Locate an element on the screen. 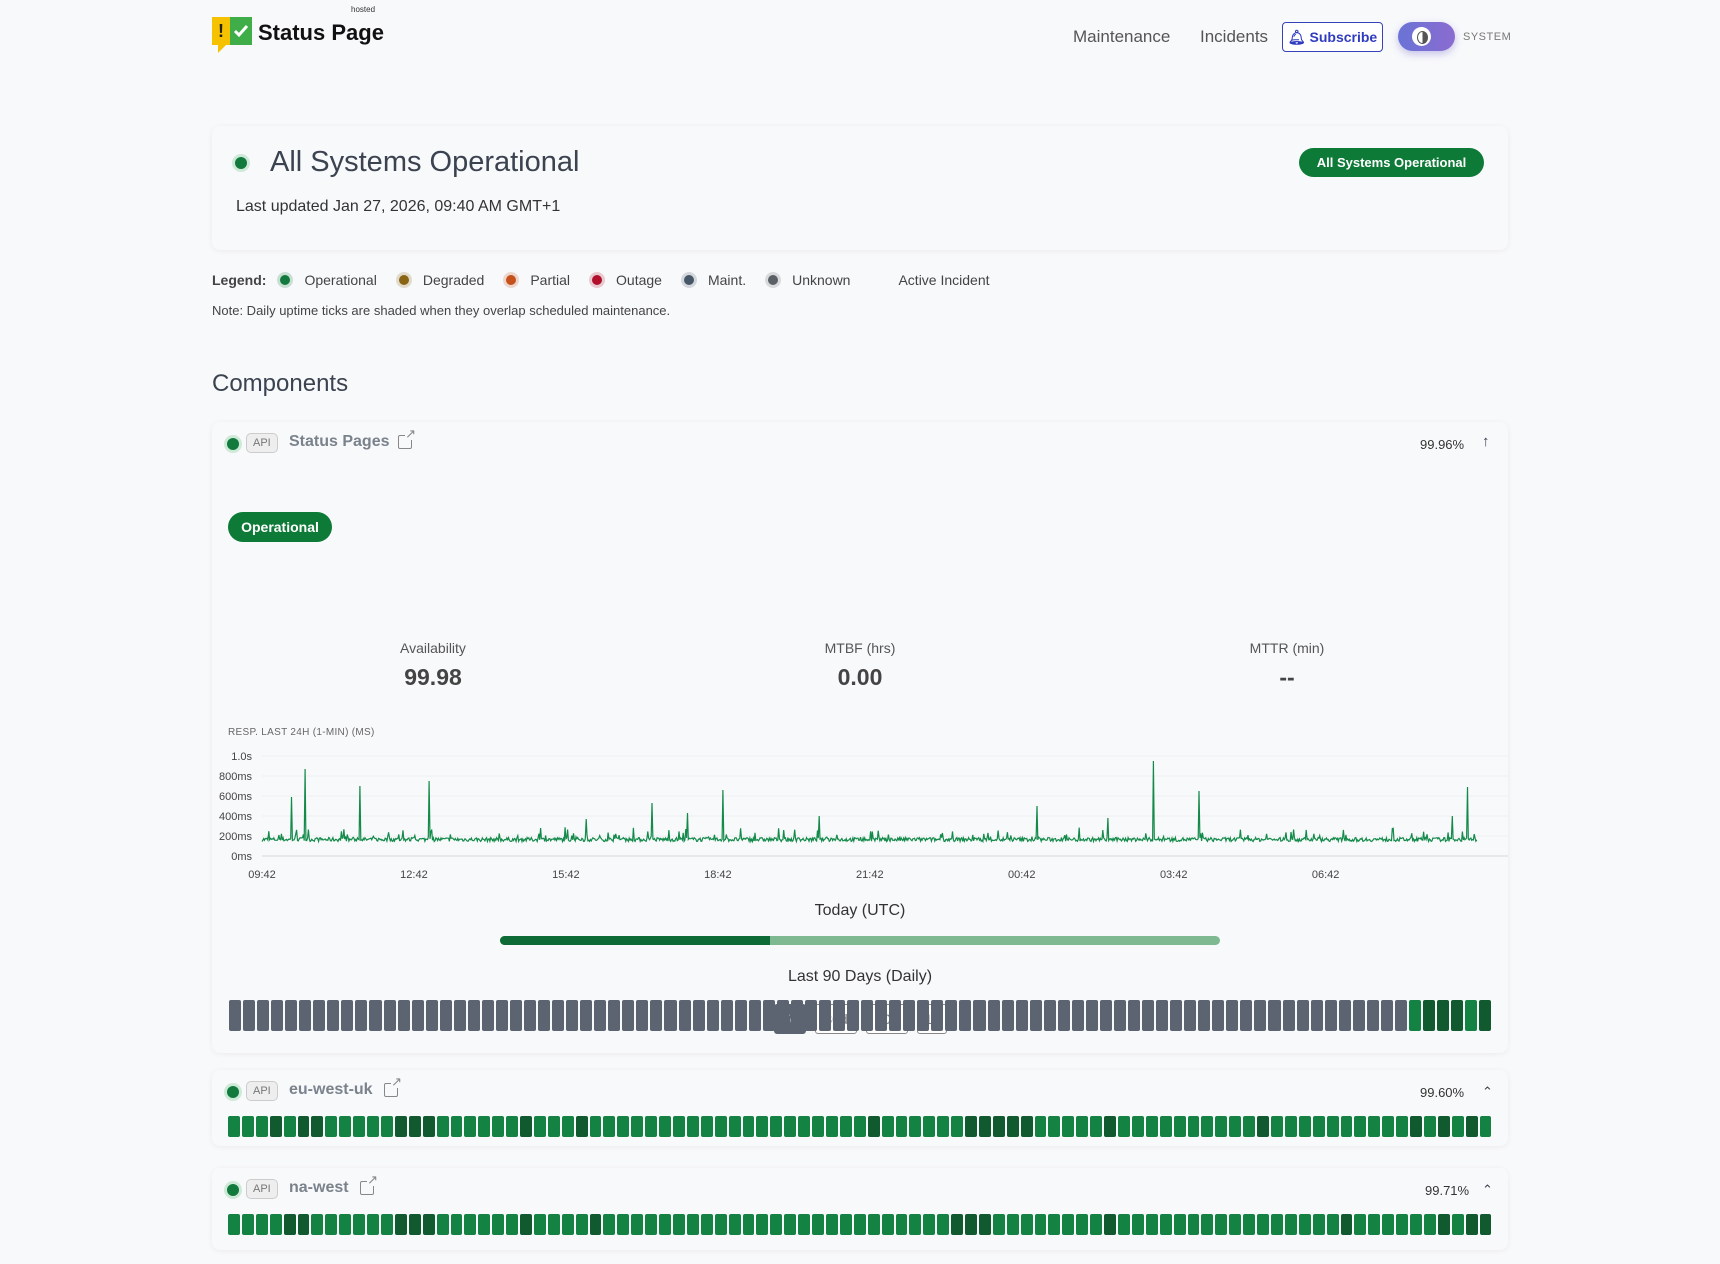  nav-incidents: Incidents is located at coordinates (1234, 36).